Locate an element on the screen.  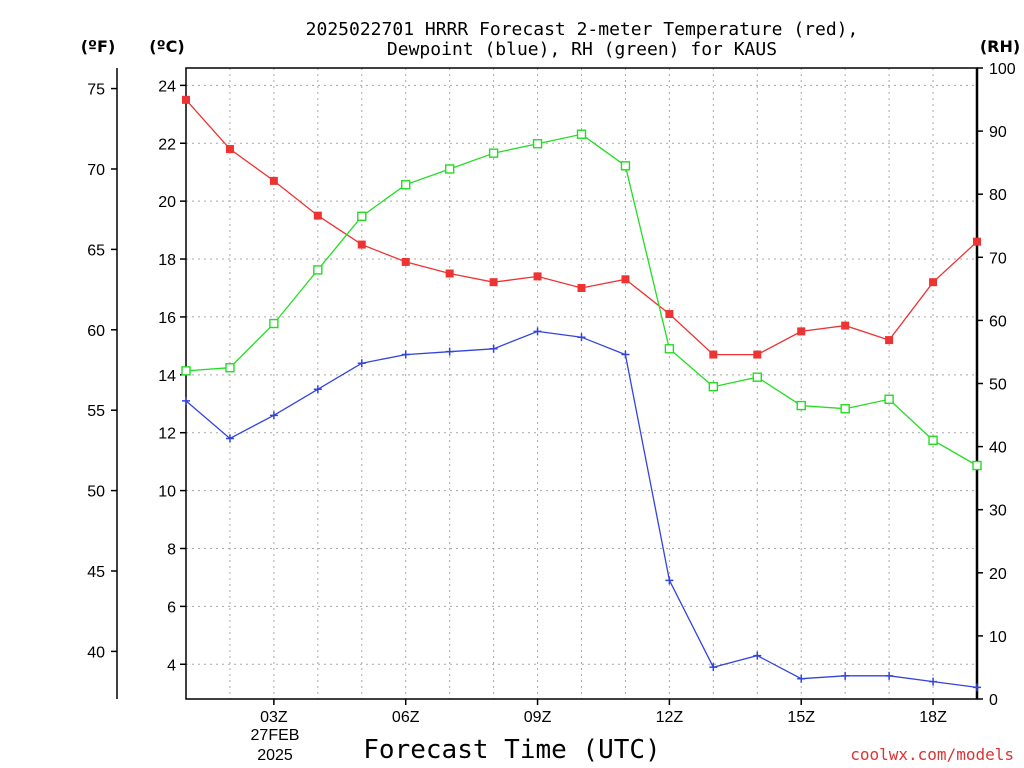
rh-tick-label-7: 70 is located at coordinates (998, 258).